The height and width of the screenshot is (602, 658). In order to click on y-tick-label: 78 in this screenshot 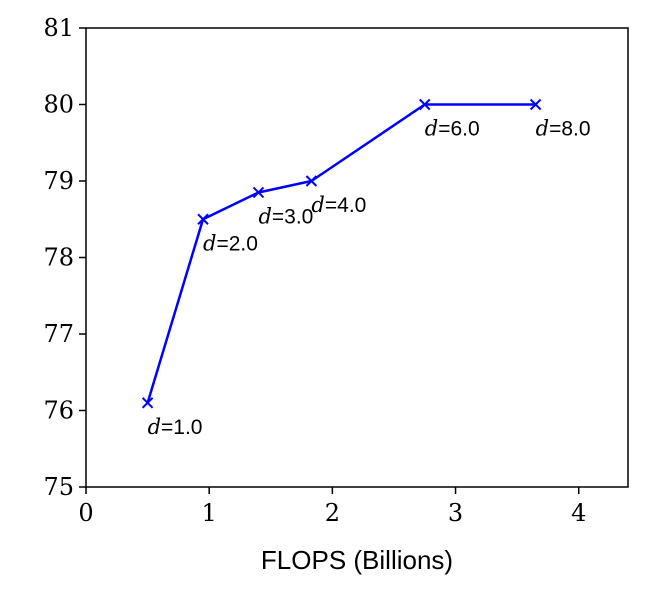, I will do `click(58, 258)`.